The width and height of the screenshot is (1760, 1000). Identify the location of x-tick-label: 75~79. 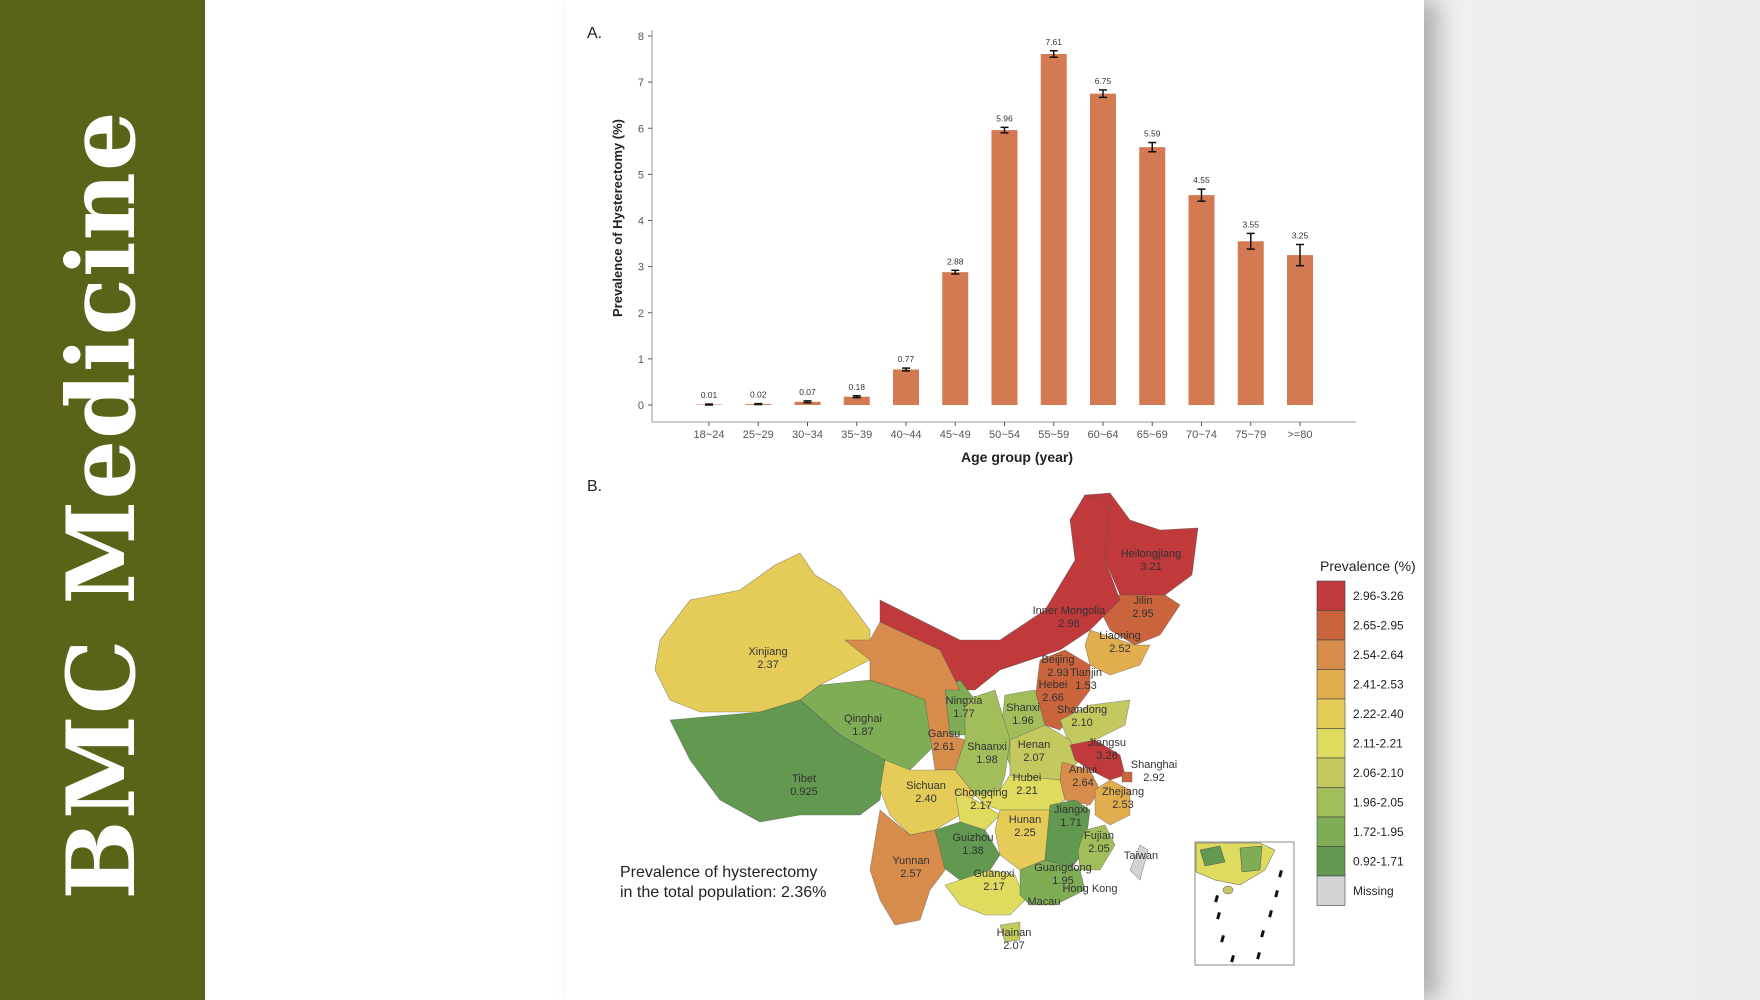
(1250, 435).